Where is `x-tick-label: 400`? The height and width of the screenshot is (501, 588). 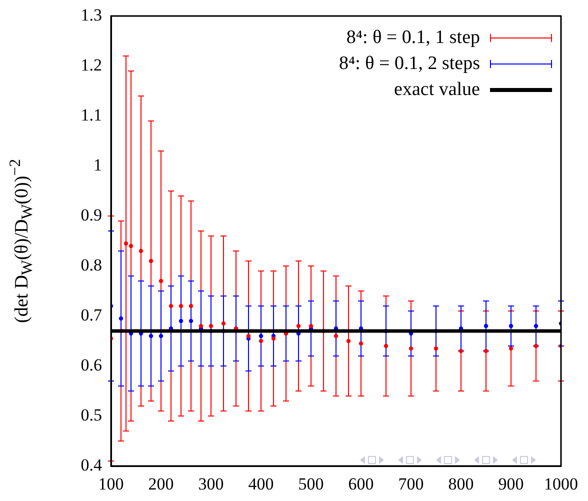
x-tick-label: 400 is located at coordinates (261, 484).